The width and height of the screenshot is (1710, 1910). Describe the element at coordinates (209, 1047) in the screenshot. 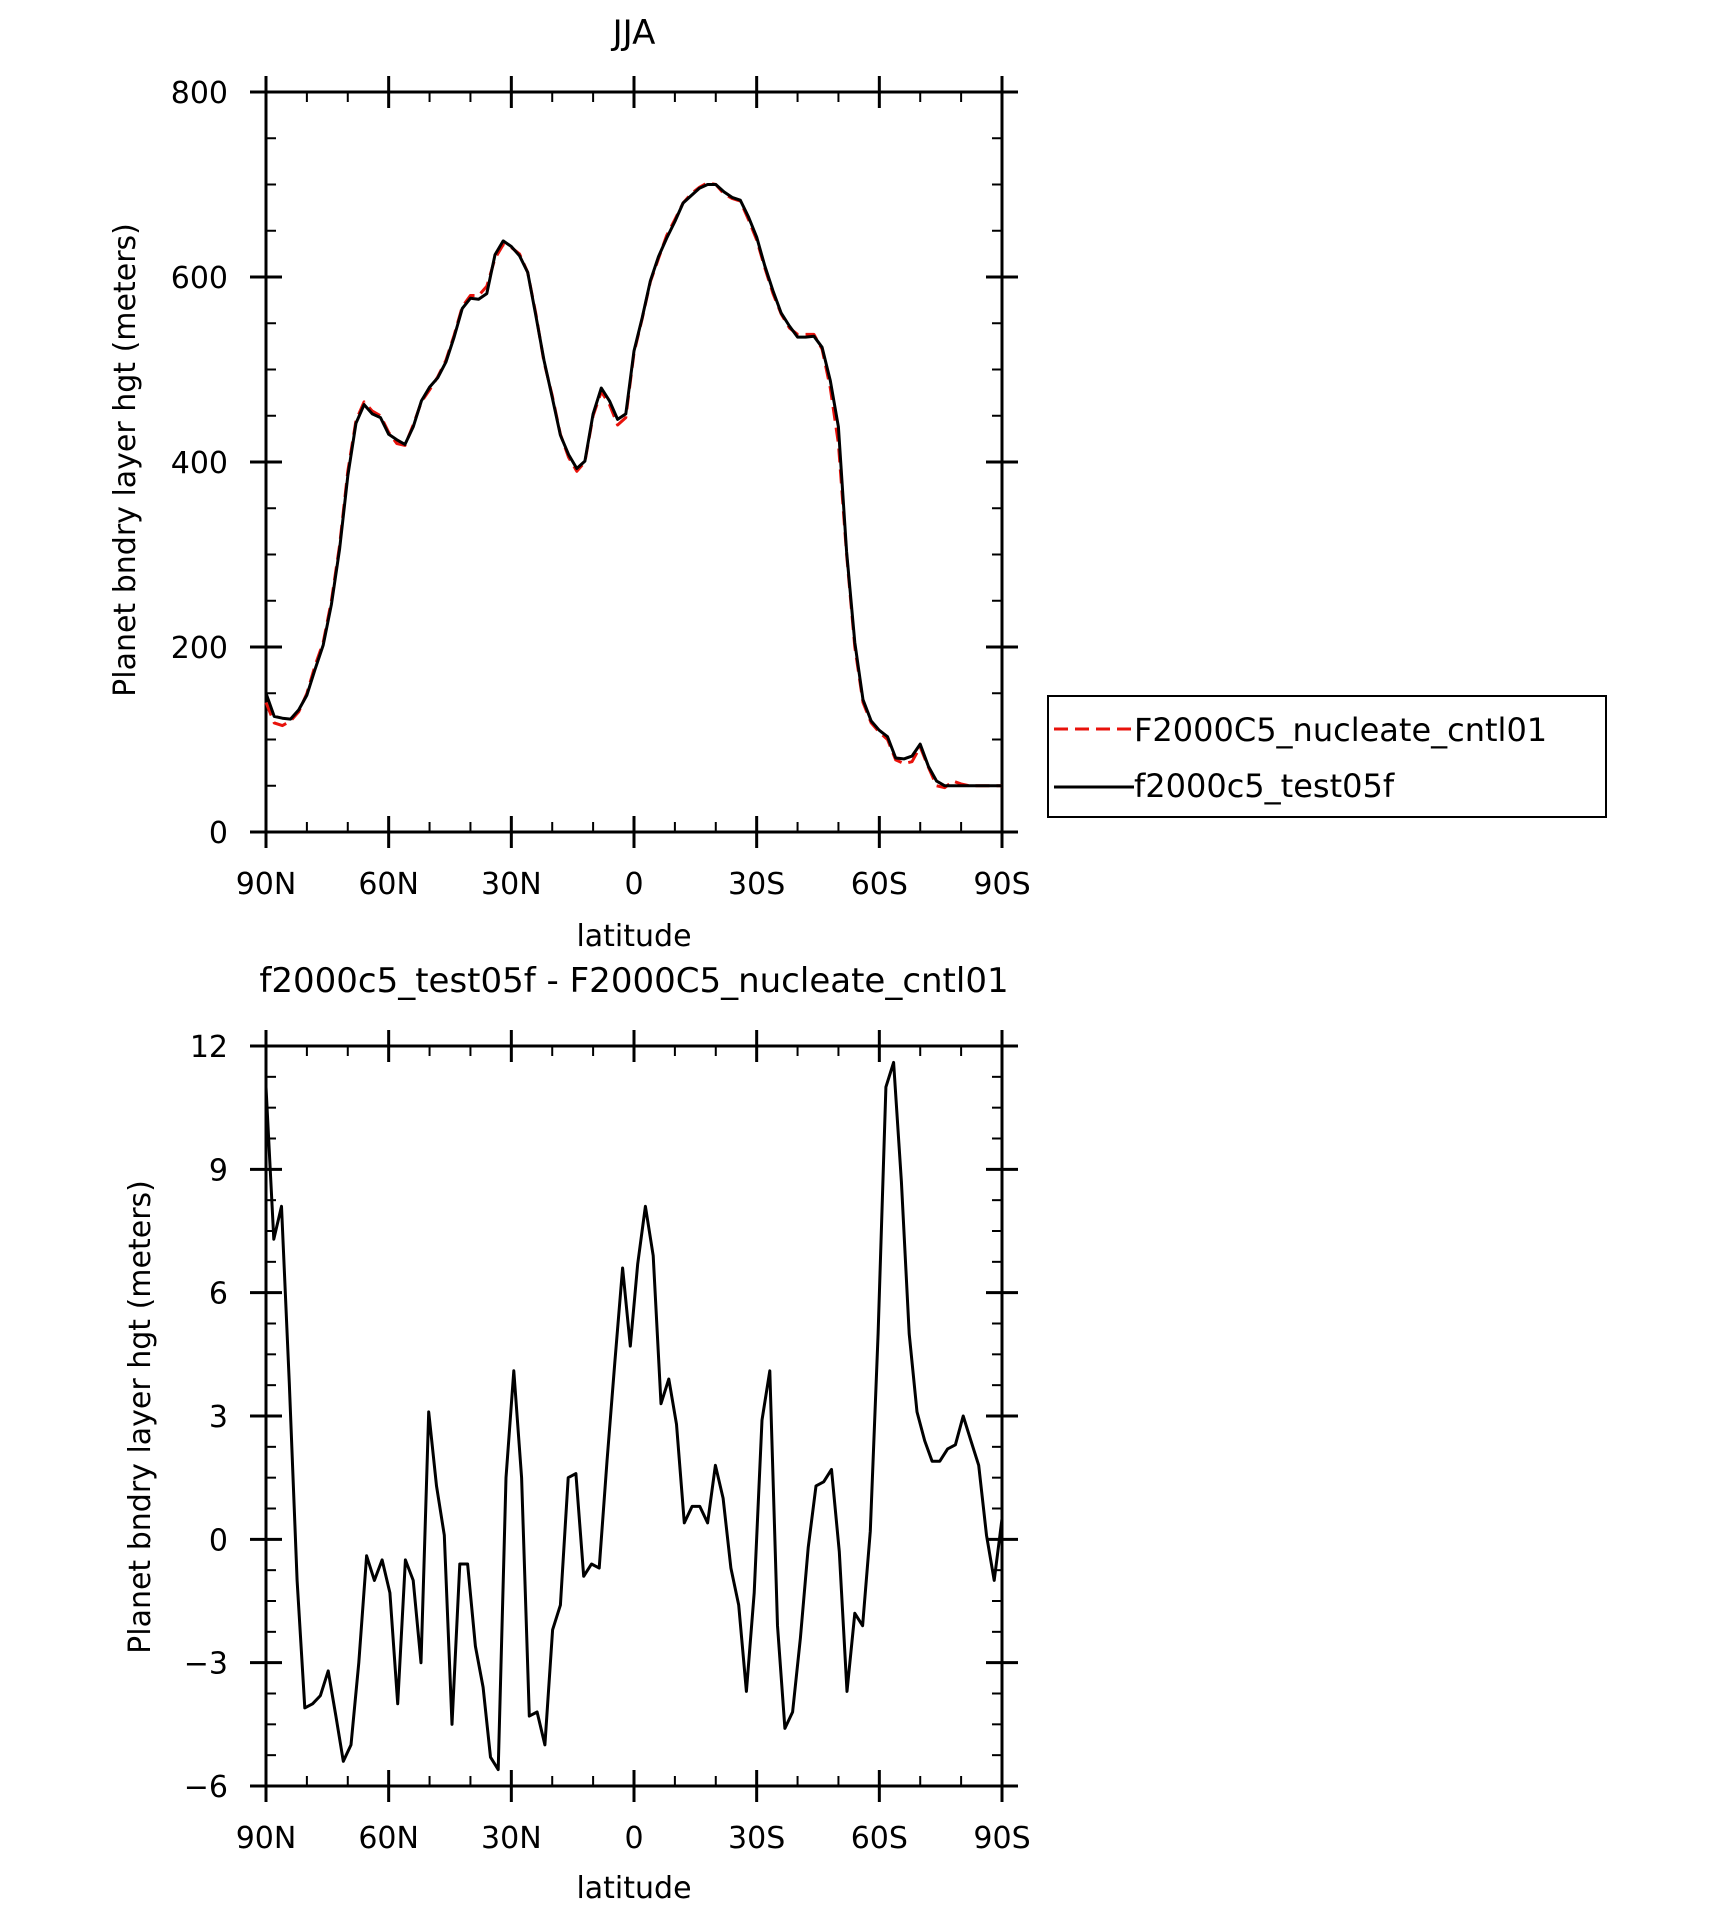

I see `bottom-ytick-label: 12` at that location.